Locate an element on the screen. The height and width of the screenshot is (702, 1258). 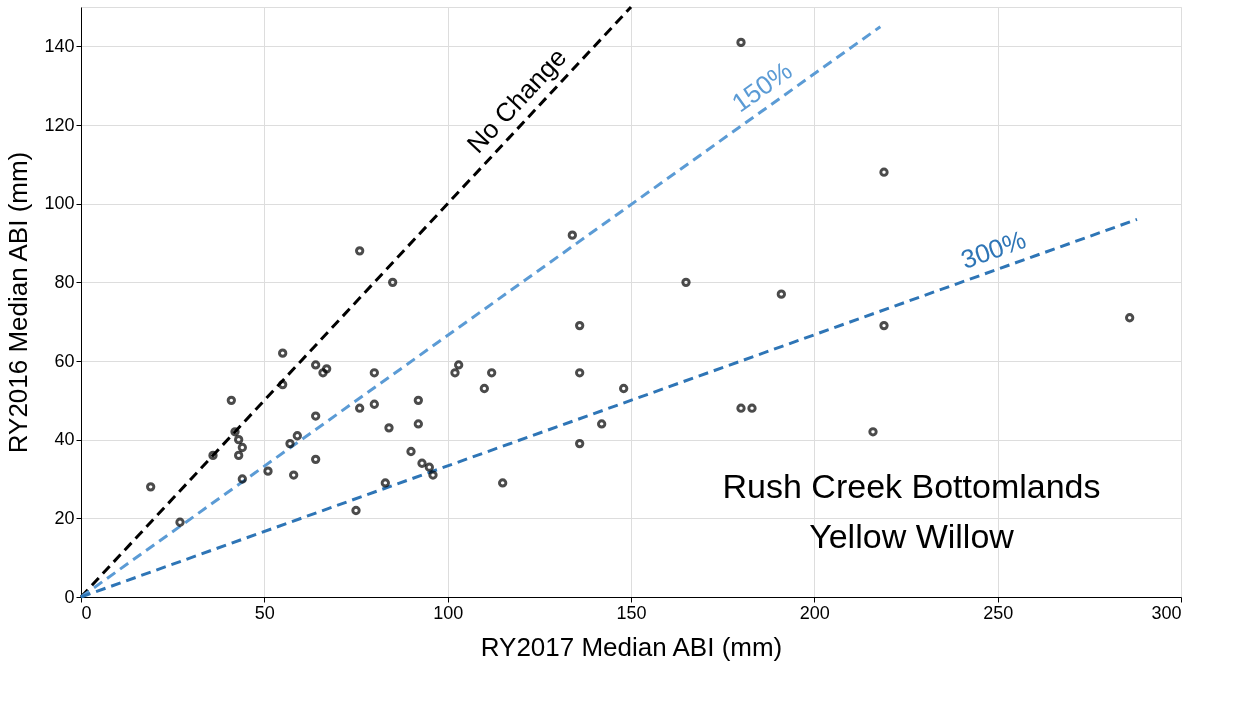
x-axis-title: RY2017 Median ABI (mm) is located at coordinates (631, 646).